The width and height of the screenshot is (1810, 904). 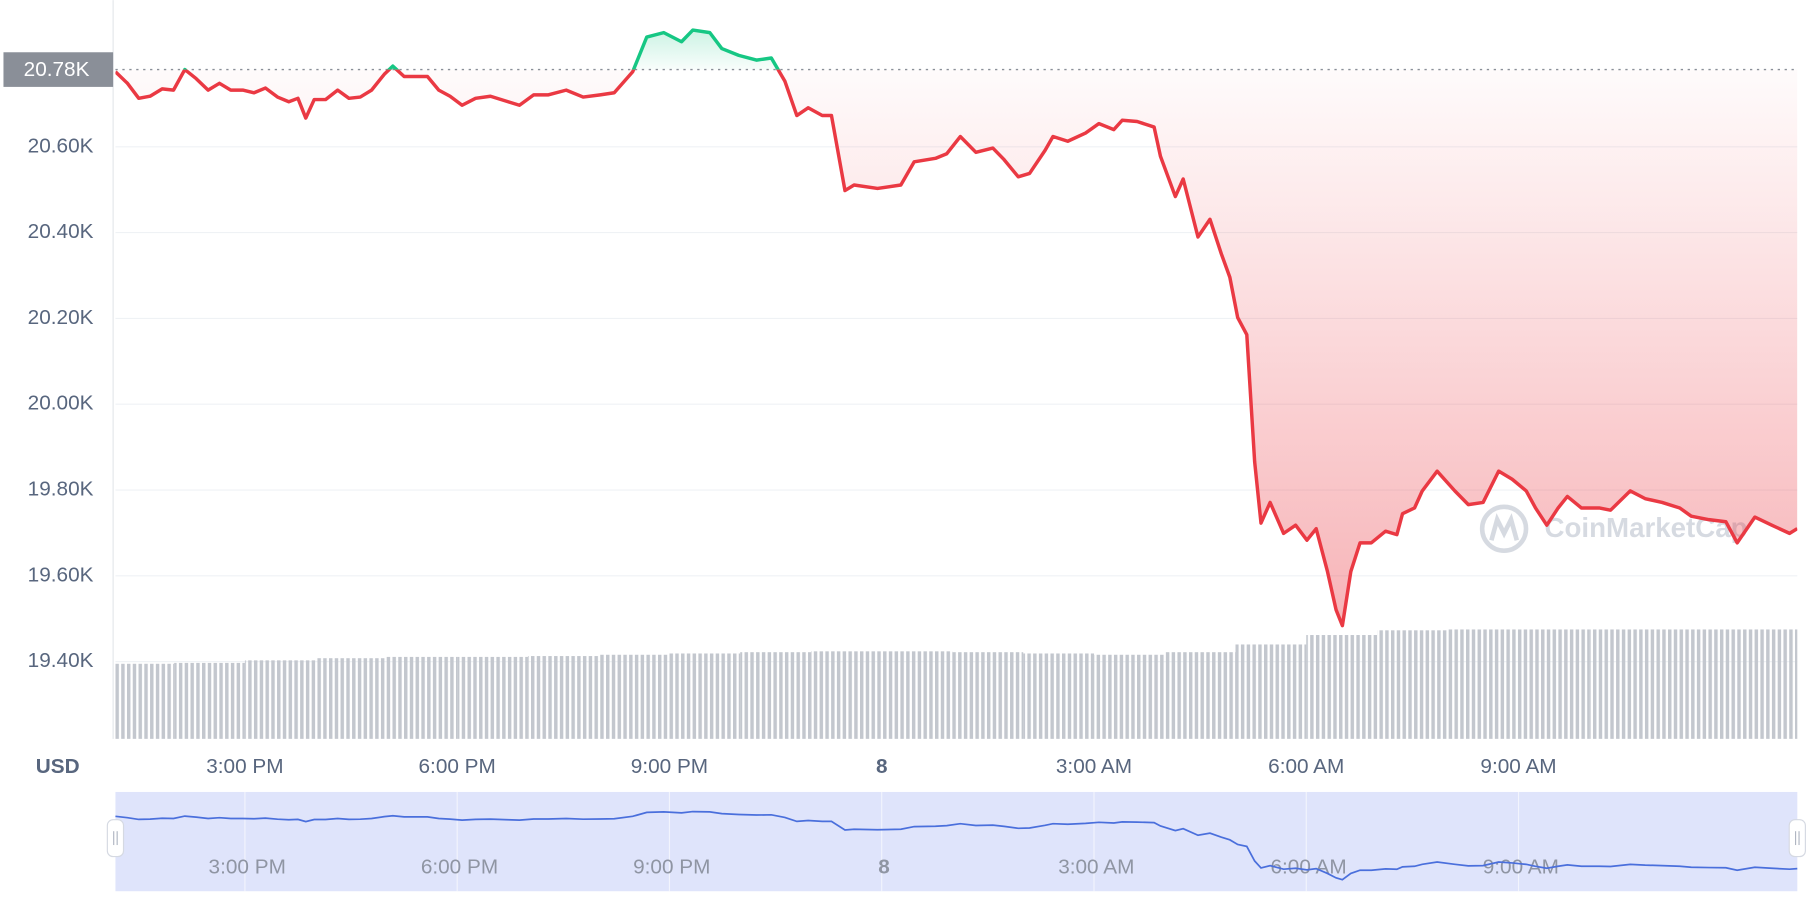 What do you see at coordinates (671, 867) in the screenshot?
I see `navigator-tick-label: 9:00 PM` at bounding box center [671, 867].